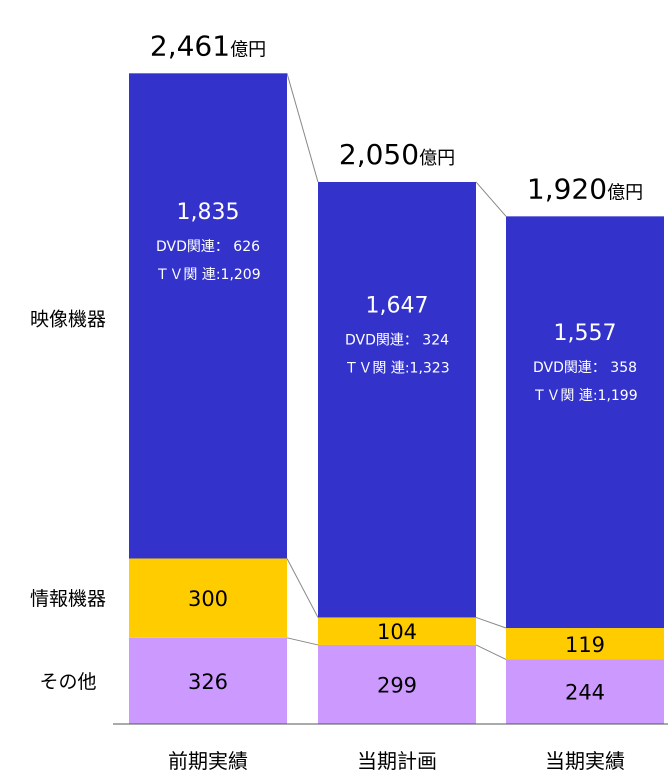  What do you see at coordinates (585, 188) in the screenshot?
I see `total-label-2: 1,920億円` at bounding box center [585, 188].